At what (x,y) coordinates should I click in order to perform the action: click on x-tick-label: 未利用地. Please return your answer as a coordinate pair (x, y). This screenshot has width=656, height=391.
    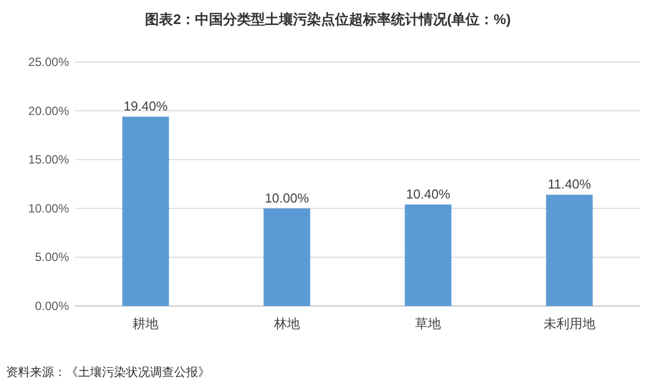
    Looking at the image, I should click on (569, 323).